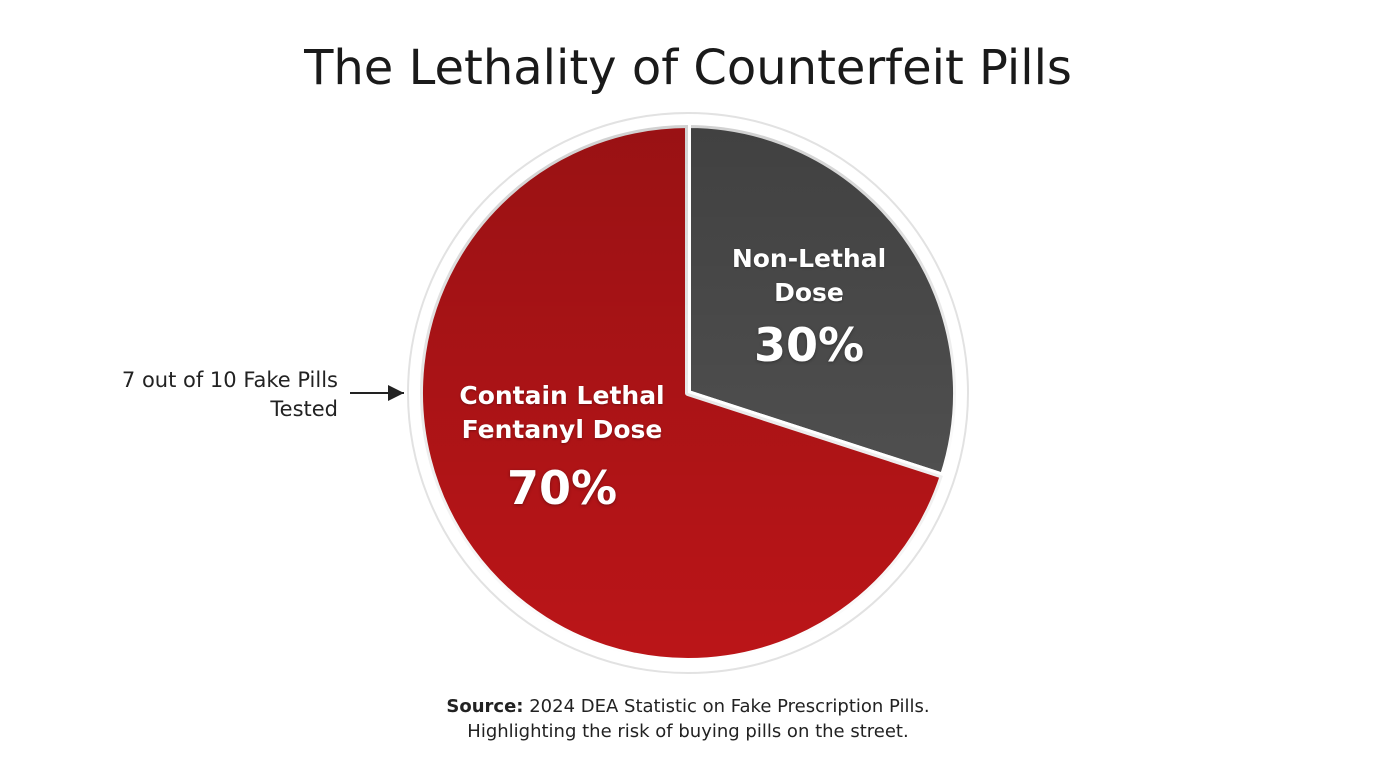 Image resolution: width=1376 pixels, height=768 pixels. What do you see at coordinates (229, 394) in the screenshot?
I see `annotation: 7 out of 10 Fake Pills Tested` at bounding box center [229, 394].